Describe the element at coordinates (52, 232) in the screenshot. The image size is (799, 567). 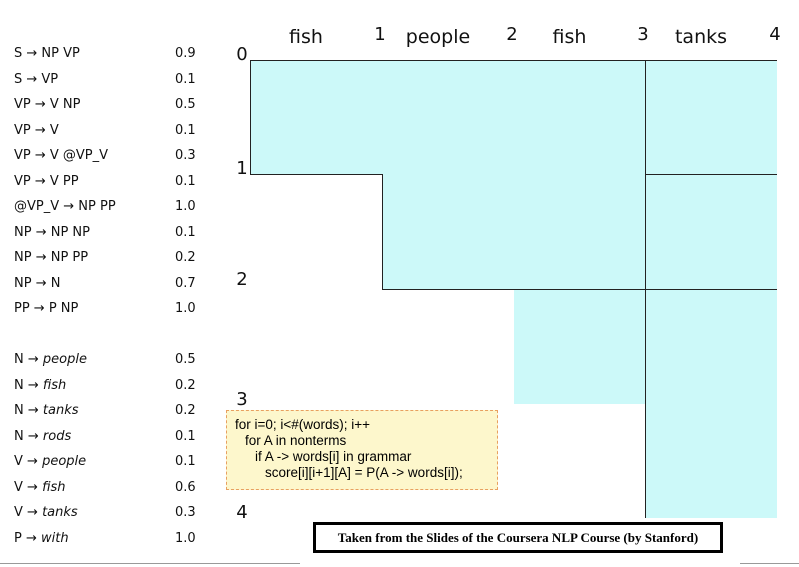
I see `rule: NP → NP NP` at that location.